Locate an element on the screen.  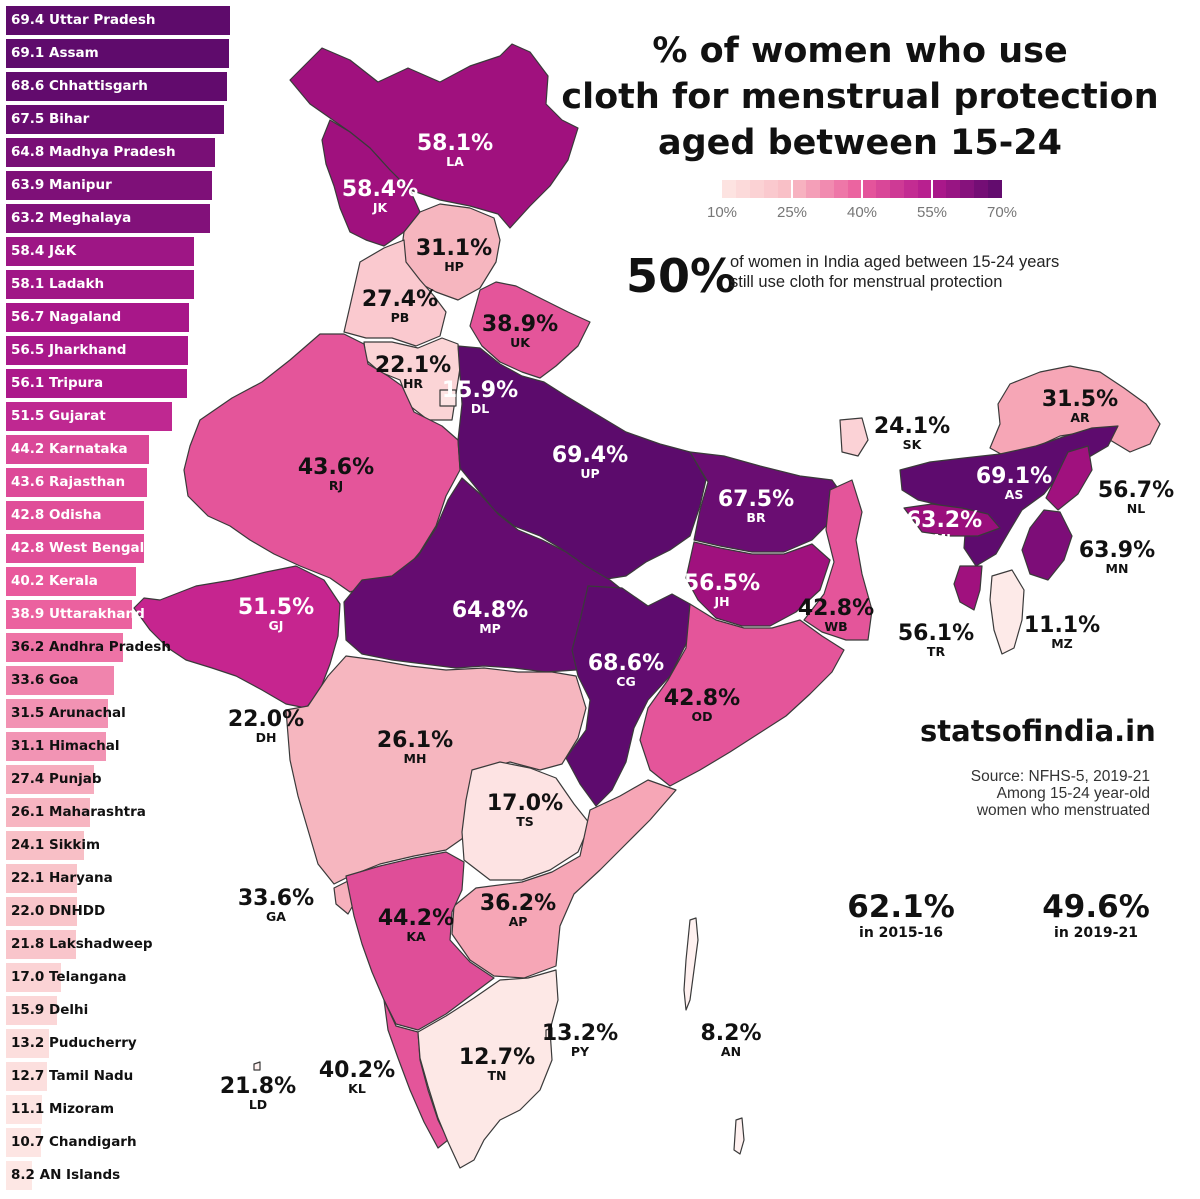
map-state-code: AS is located at coordinates (1014, 494).